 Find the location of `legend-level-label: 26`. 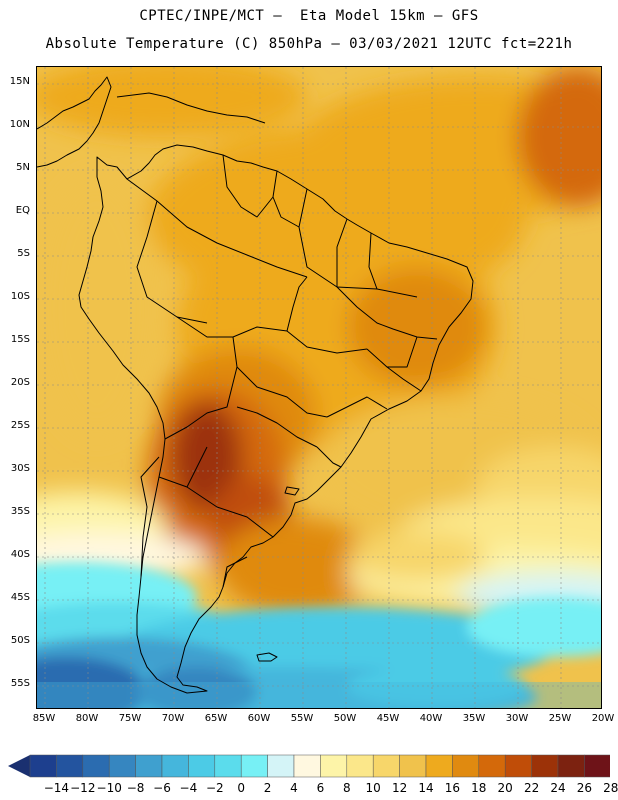

legend-level-label: 26 is located at coordinates (584, 788).